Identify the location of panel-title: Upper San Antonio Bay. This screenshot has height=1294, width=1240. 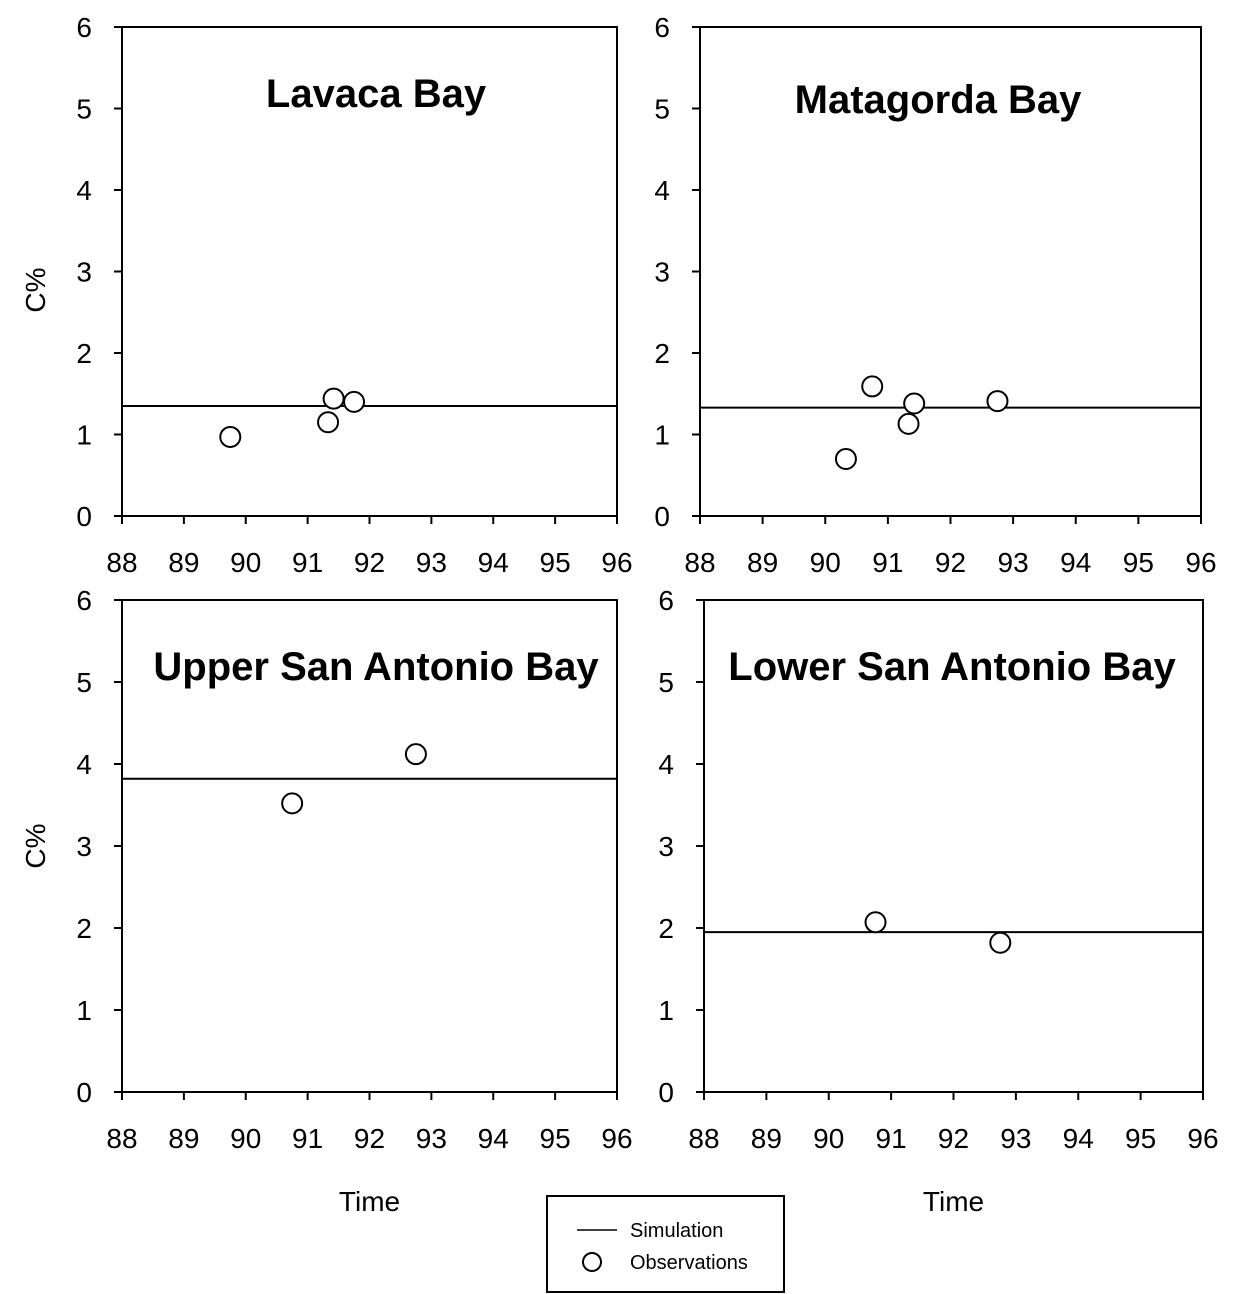
(376, 667).